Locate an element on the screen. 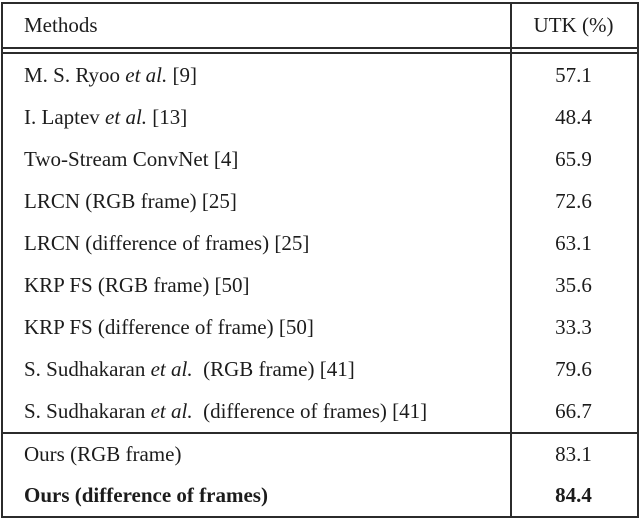 The width and height of the screenshot is (640, 521). table-row: Two-Stream ConvNet [4] 65.9 is located at coordinates (320, 159).